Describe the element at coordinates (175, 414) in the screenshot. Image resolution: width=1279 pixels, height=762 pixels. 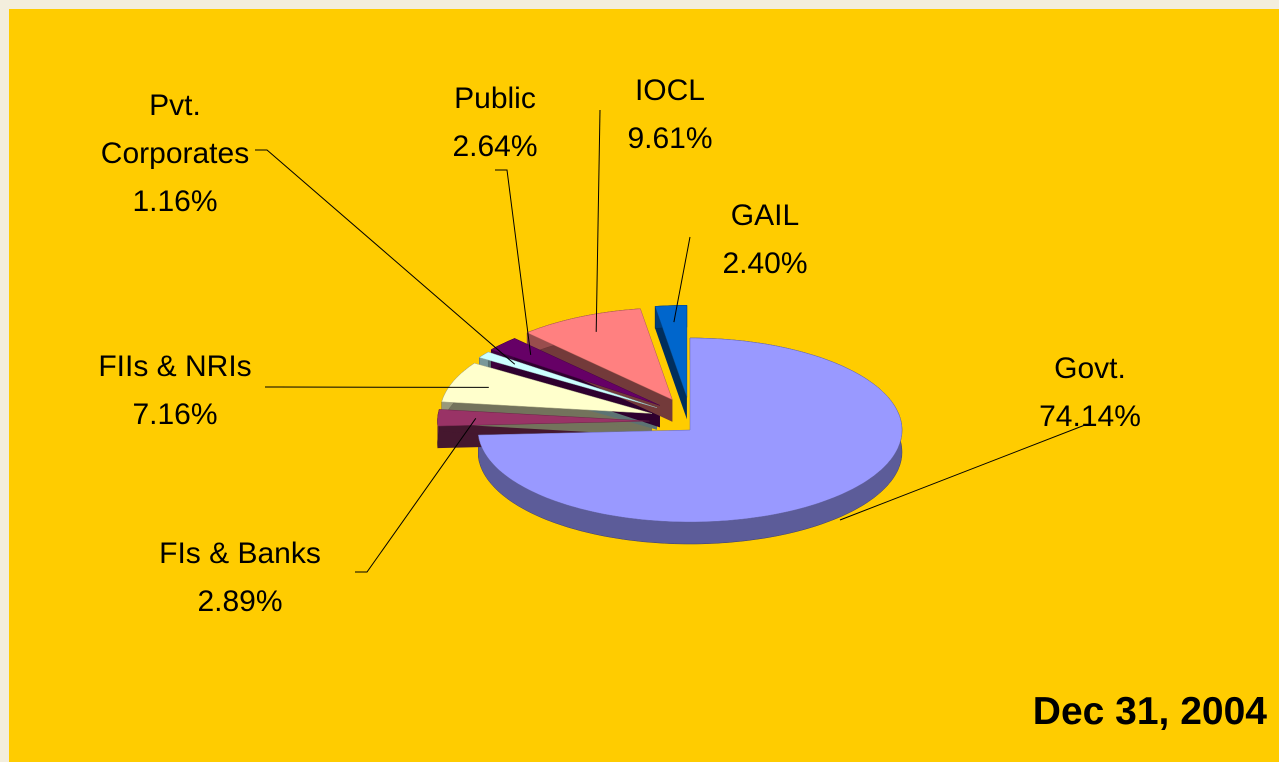
I see `value-label: 7.16%` at that location.